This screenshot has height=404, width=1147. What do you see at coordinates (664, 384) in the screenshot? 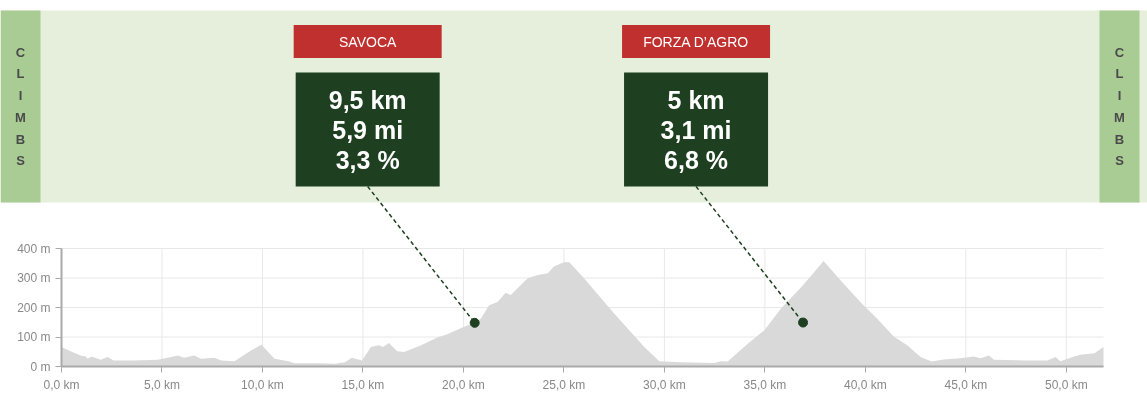
I see `x-tick-label: 30,0 km` at bounding box center [664, 384].